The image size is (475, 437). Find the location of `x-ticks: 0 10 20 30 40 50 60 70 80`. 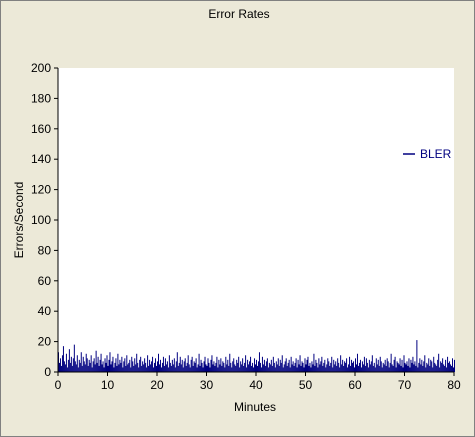

x-ticks: 0 10 20 30 40 50 60 70 80 is located at coordinates (258, 382).